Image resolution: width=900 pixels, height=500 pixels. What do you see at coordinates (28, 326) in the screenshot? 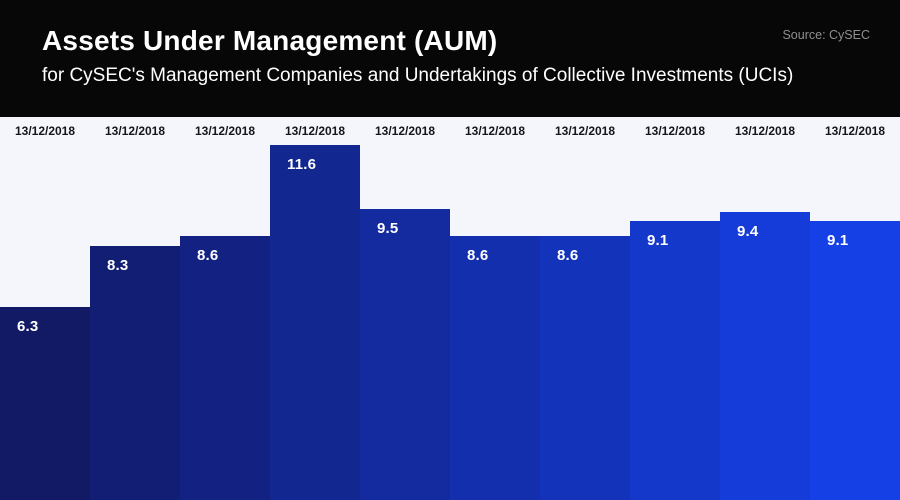
I see `bar-value-label: 6.3` at bounding box center [28, 326].